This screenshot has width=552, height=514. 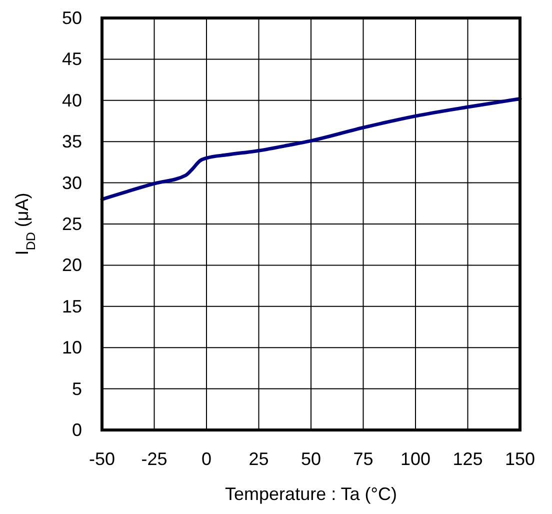 What do you see at coordinates (72, 182) in the screenshot?
I see `y-tick-label: 30` at bounding box center [72, 182].